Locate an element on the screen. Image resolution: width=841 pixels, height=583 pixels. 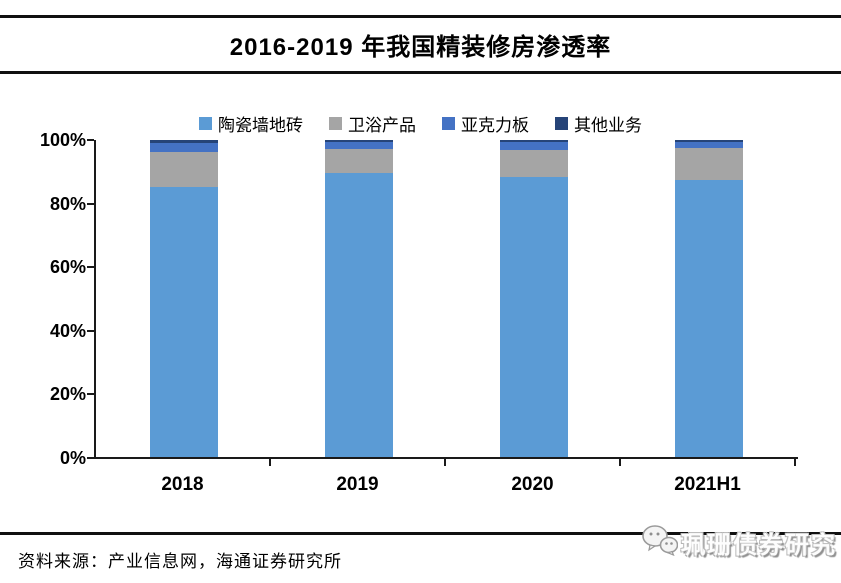
x-axis-labels: 2018 2019 2020 2021H1 is located at coordinates (445, 485).